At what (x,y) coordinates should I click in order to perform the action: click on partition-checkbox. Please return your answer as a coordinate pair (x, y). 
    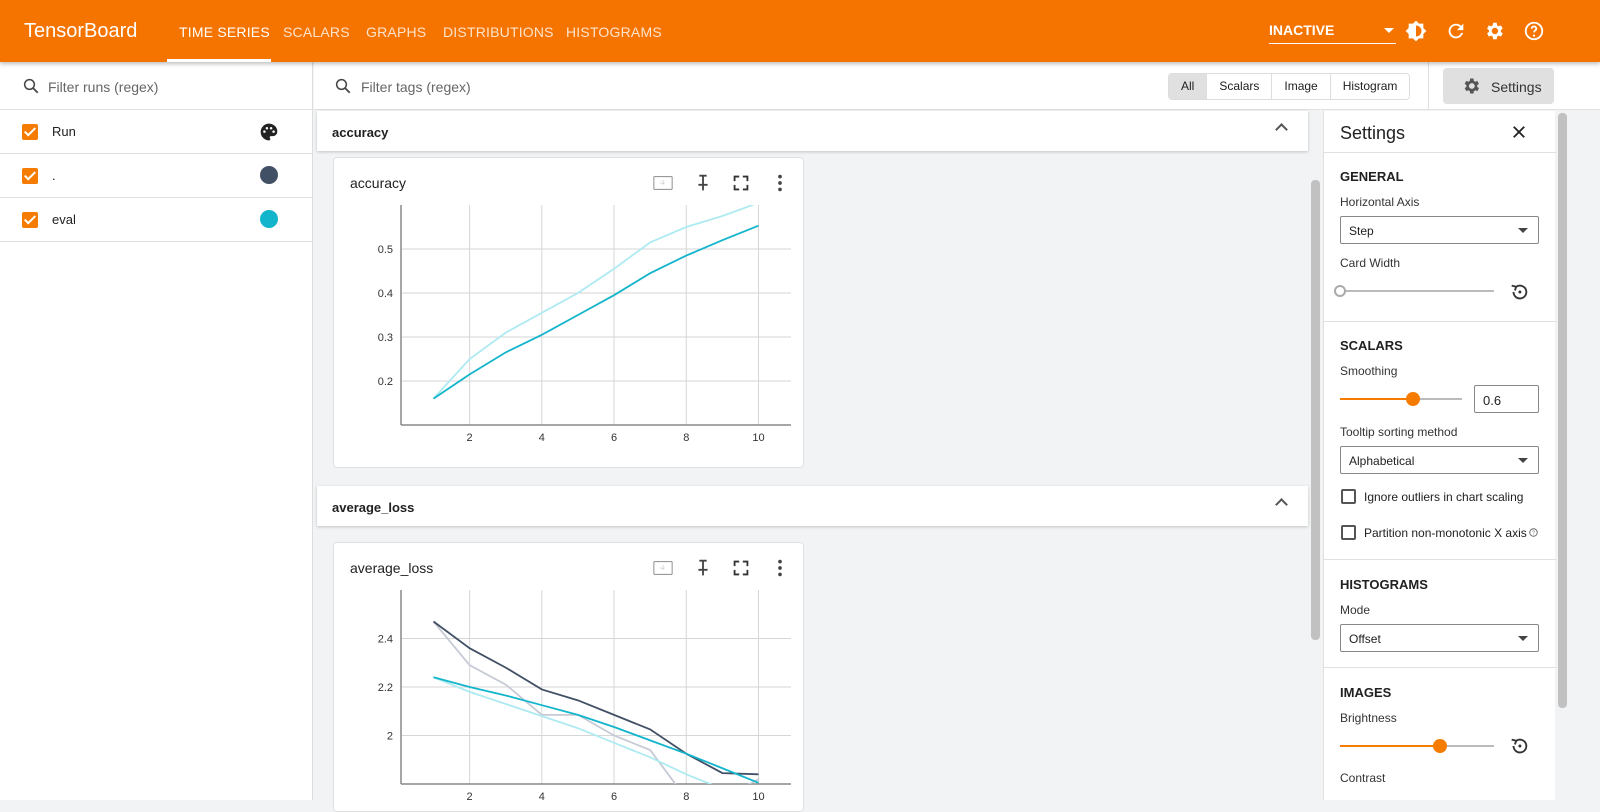
    Looking at the image, I should click on (1348, 532).